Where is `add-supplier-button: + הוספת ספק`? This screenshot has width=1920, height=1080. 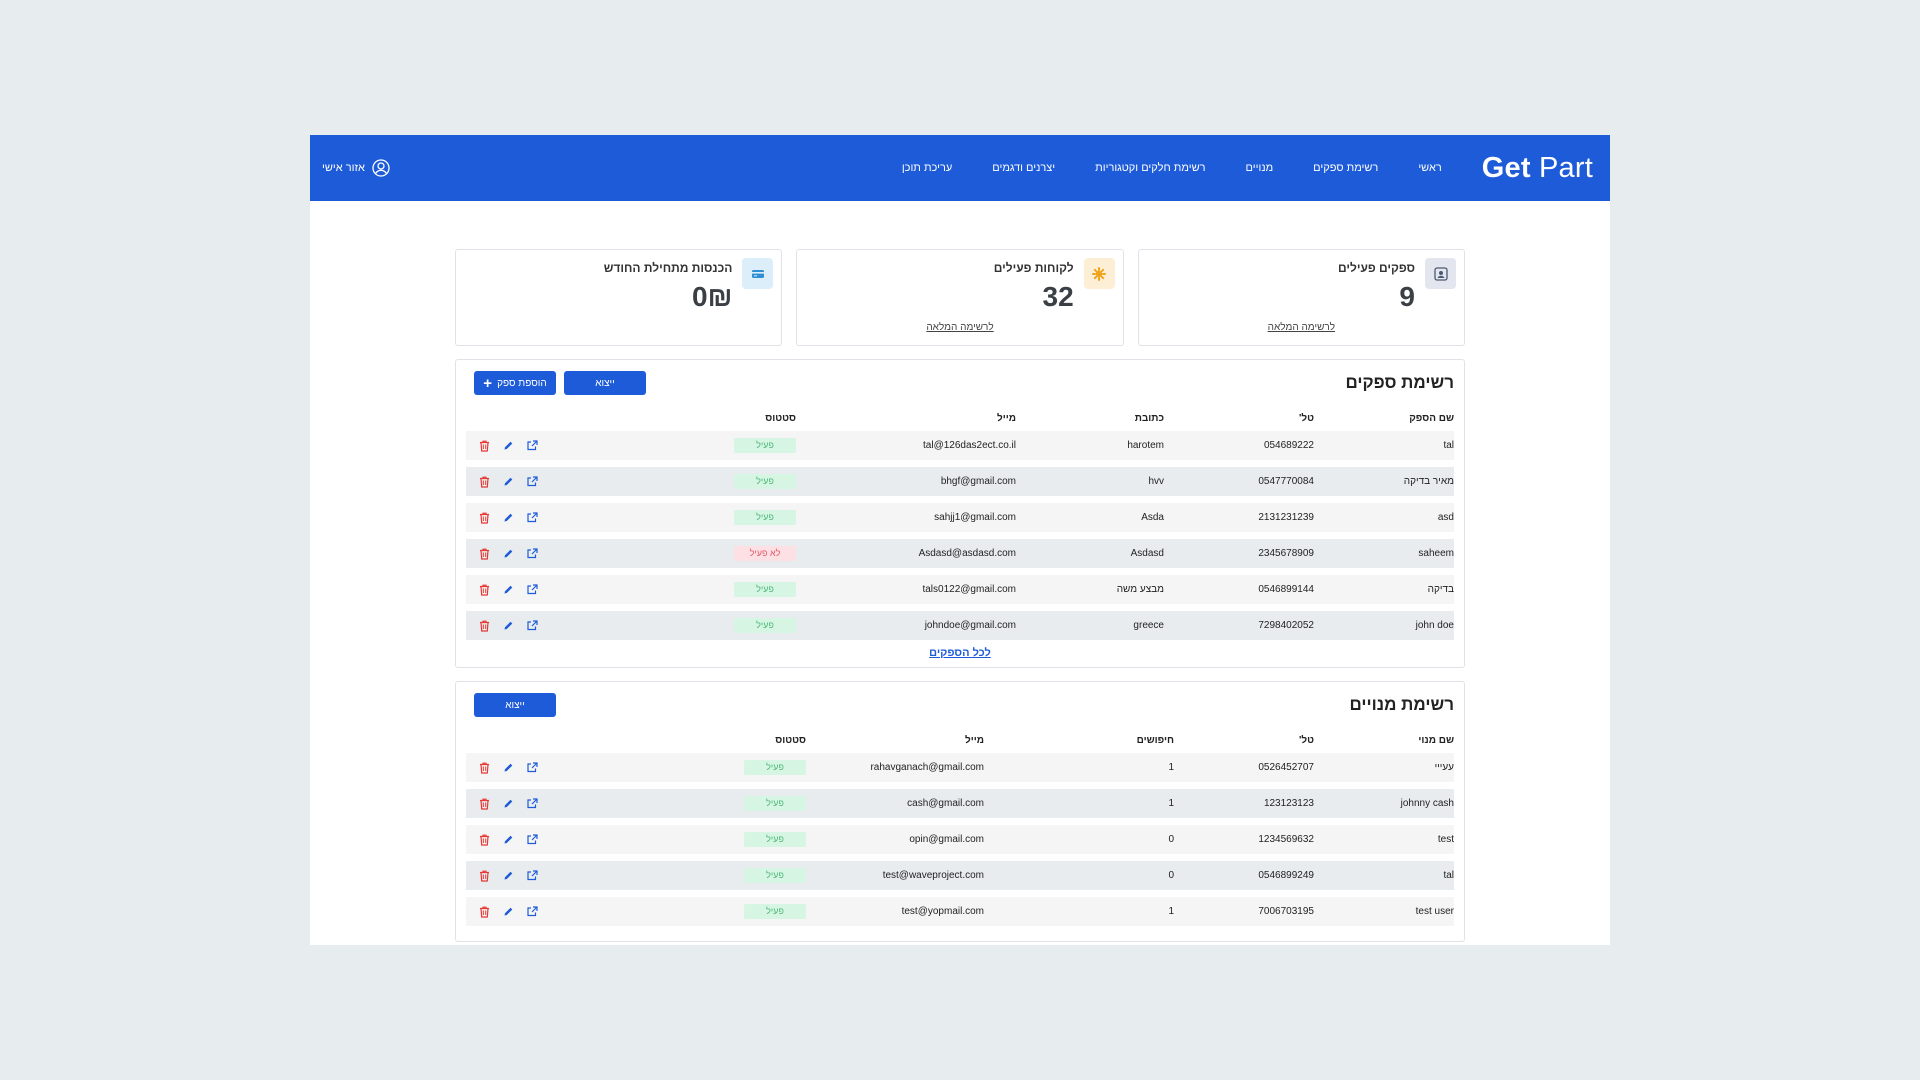
add-supplier-button: + הוספת ספק is located at coordinates (515, 383).